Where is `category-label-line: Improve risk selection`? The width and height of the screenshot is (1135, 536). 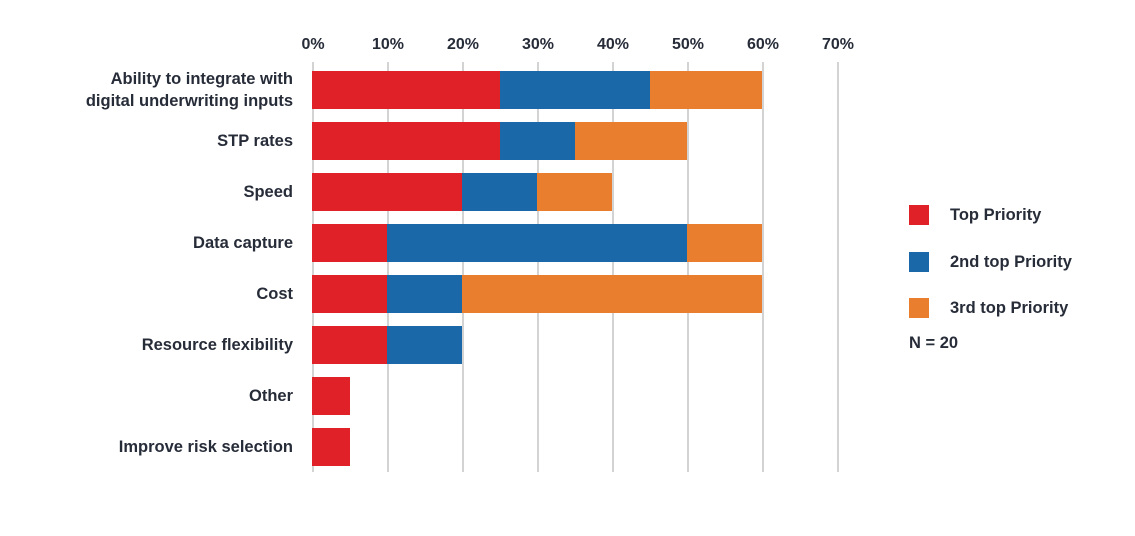 category-label-line: Improve risk selection is located at coordinates (205, 447).